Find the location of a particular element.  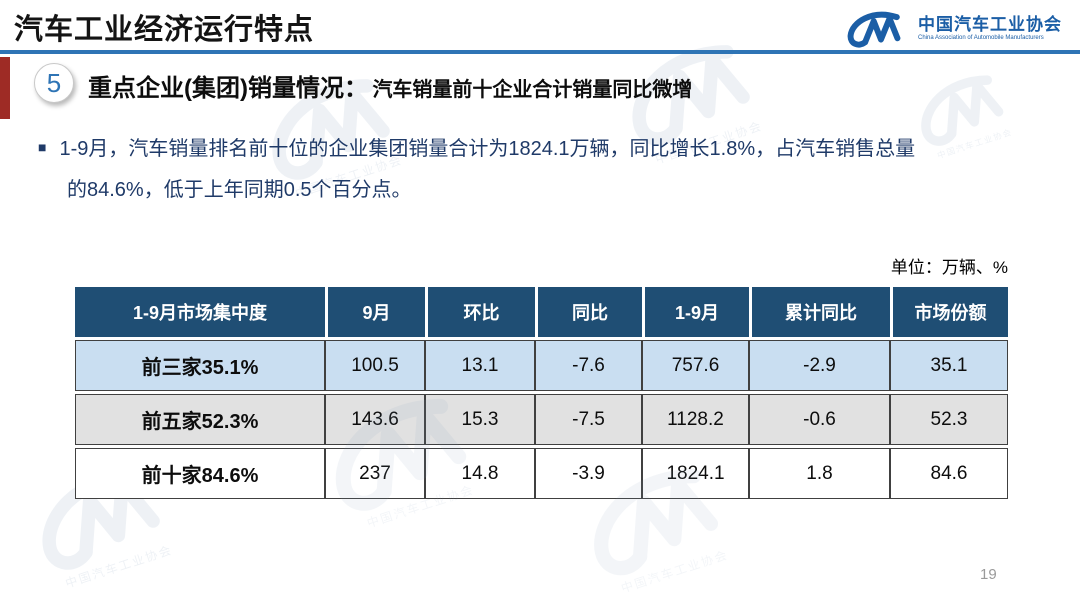

page-number: 19 is located at coordinates (988, 574).